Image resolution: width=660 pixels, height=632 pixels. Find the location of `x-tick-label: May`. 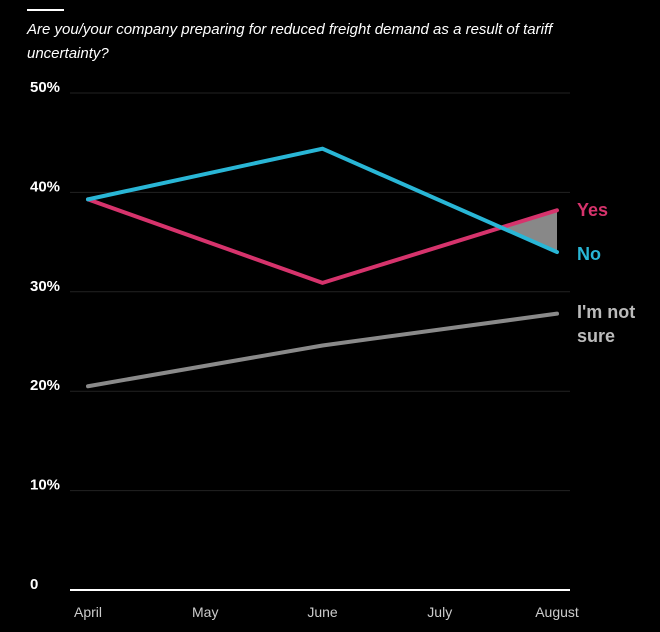

x-tick-label: May is located at coordinates (205, 612).